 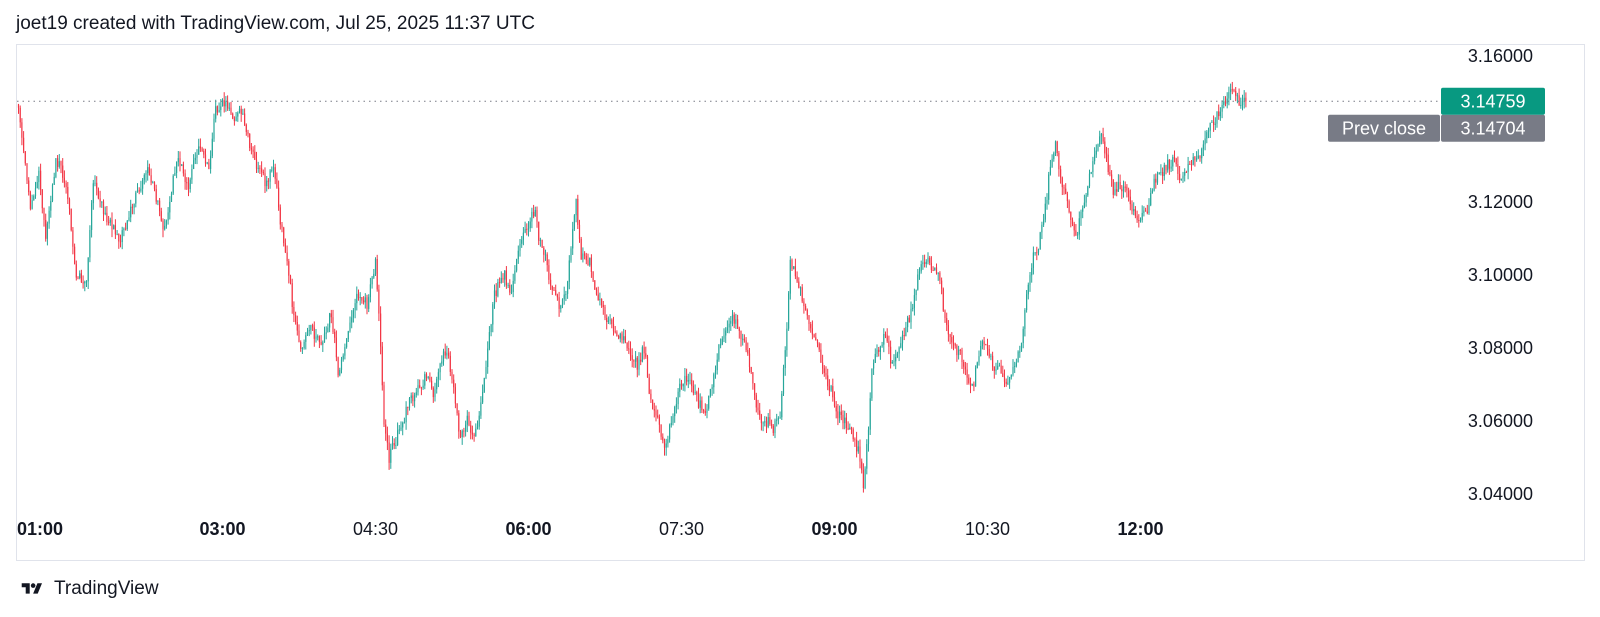 What do you see at coordinates (1492, 101) in the screenshot?
I see `last-price-label: 3.14759` at bounding box center [1492, 101].